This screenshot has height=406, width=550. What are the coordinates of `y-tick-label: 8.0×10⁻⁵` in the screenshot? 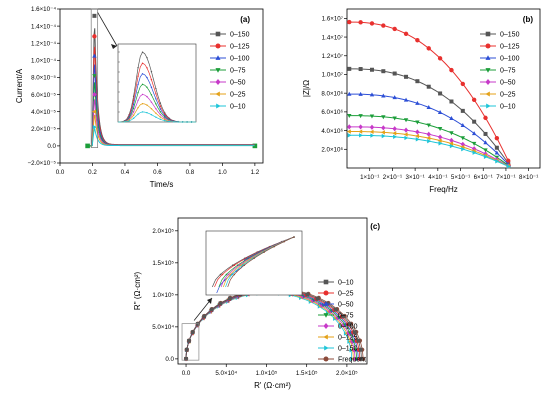 It's located at (43, 78).